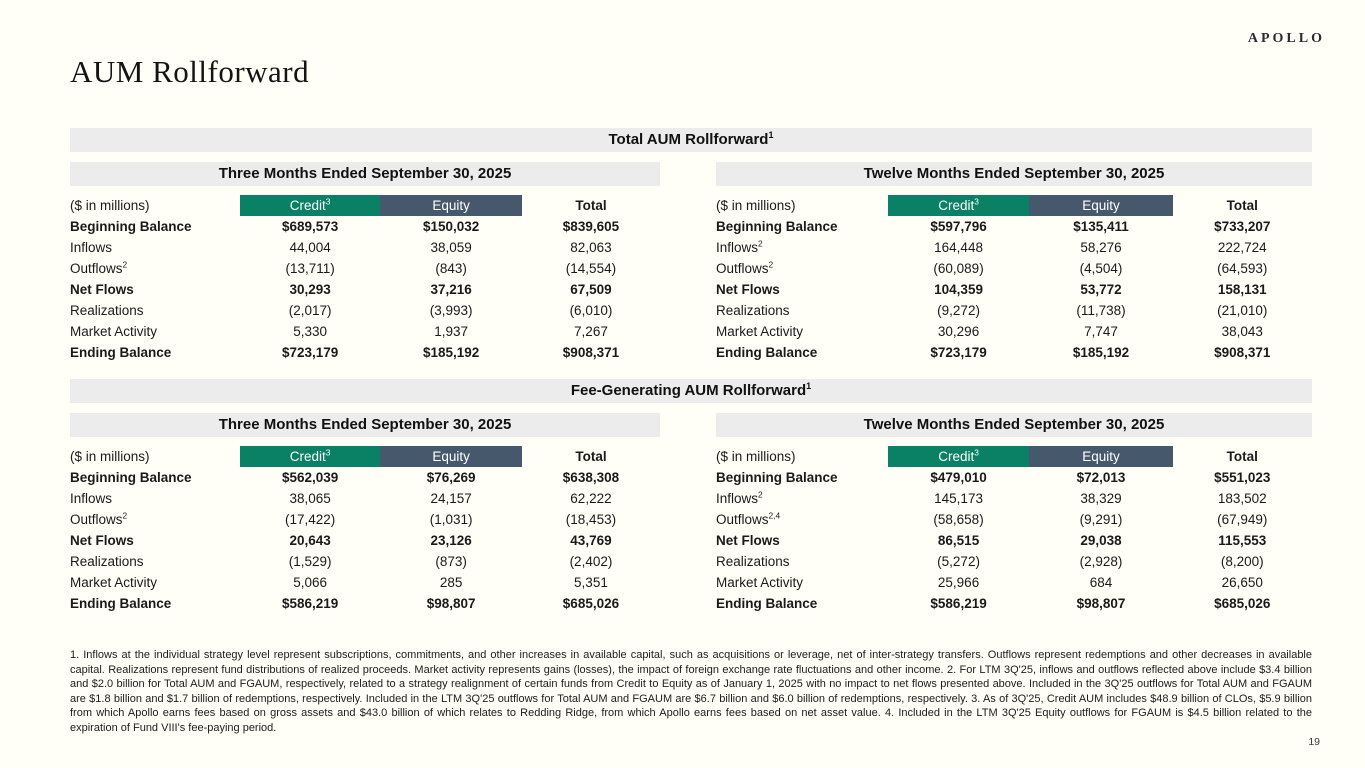 Image resolution: width=1365 pixels, height=768 pixels. Describe the element at coordinates (1014, 174) in the screenshot. I see `period-header-12mo: Twelve Months Ended September 30, 2025` at that location.